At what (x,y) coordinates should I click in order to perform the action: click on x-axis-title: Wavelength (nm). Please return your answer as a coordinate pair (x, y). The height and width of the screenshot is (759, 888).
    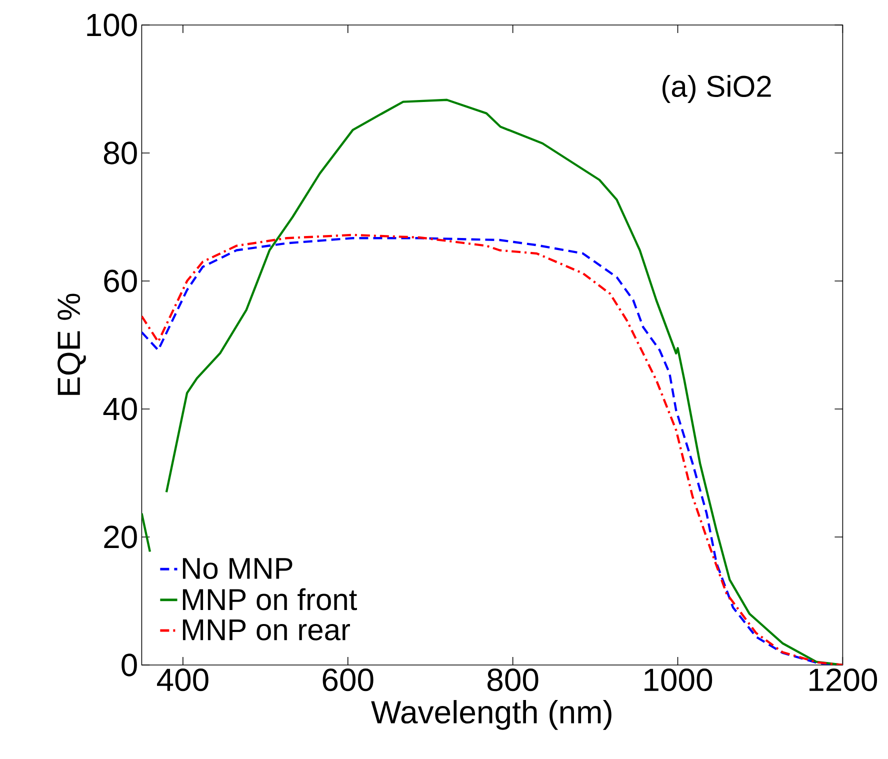
    Looking at the image, I should click on (491, 715).